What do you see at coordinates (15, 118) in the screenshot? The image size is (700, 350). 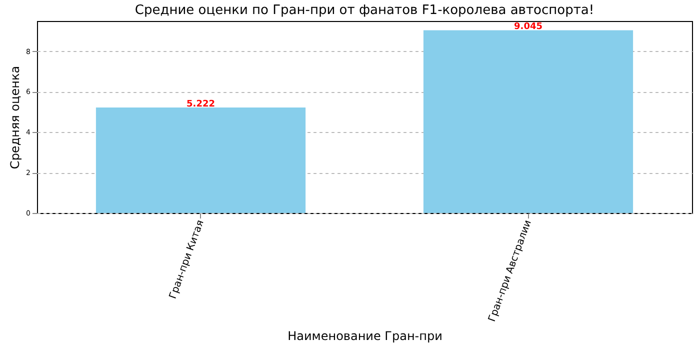 I see `y-axis-title: Средняя оценка` at bounding box center [15, 118].